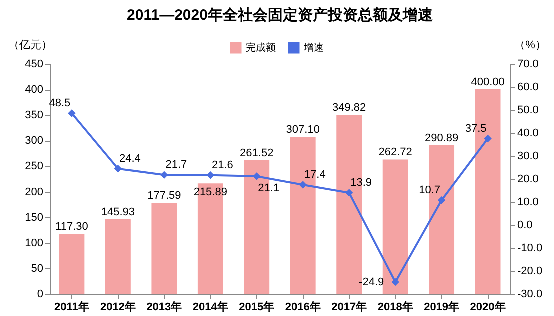 The width and height of the screenshot is (554, 316). Describe the element at coordinates (488, 307) in the screenshot. I see `x-tick-label: 2020年` at that location.